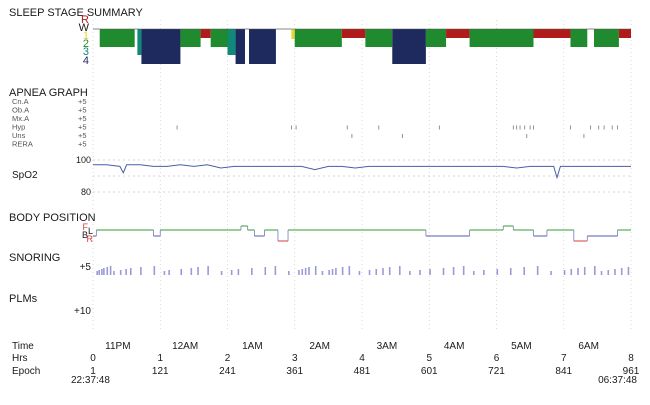  Describe the element at coordinates (294, 371) in the screenshot. I see `epoch-tick-label: 361` at that location.